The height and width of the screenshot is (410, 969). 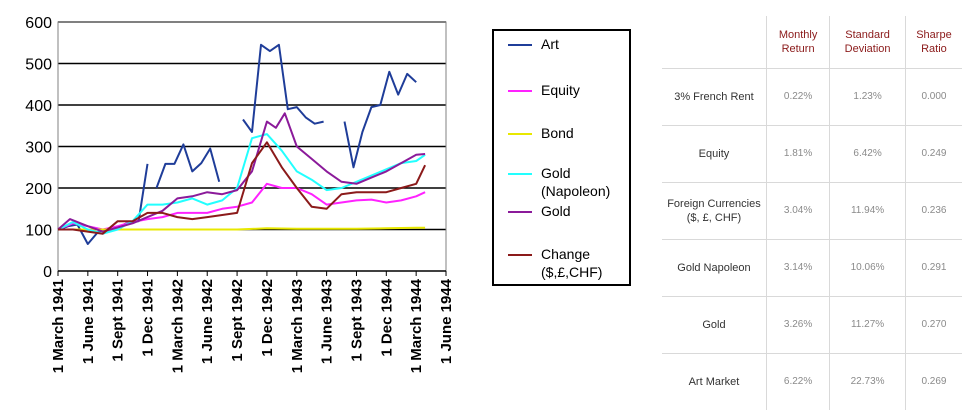 I want to click on x-tick-label: 1 Dec 1941, so click(x=148, y=318).